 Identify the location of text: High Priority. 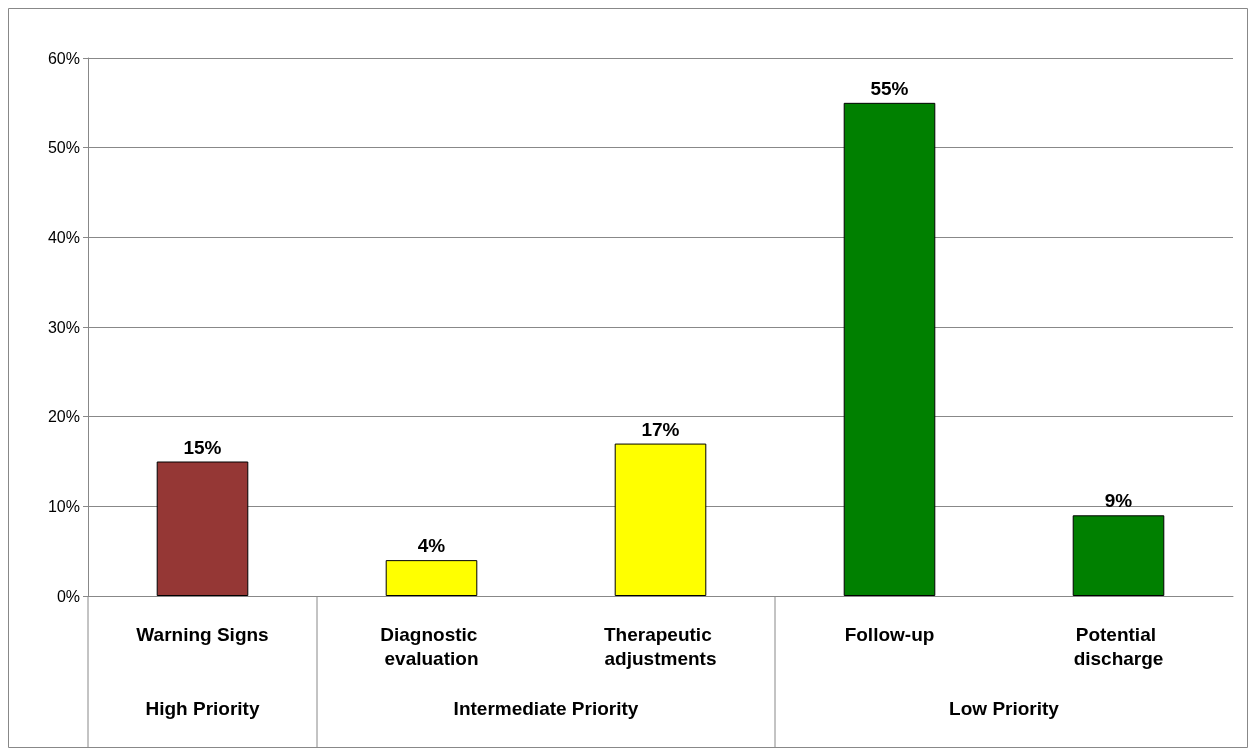
(202, 708).